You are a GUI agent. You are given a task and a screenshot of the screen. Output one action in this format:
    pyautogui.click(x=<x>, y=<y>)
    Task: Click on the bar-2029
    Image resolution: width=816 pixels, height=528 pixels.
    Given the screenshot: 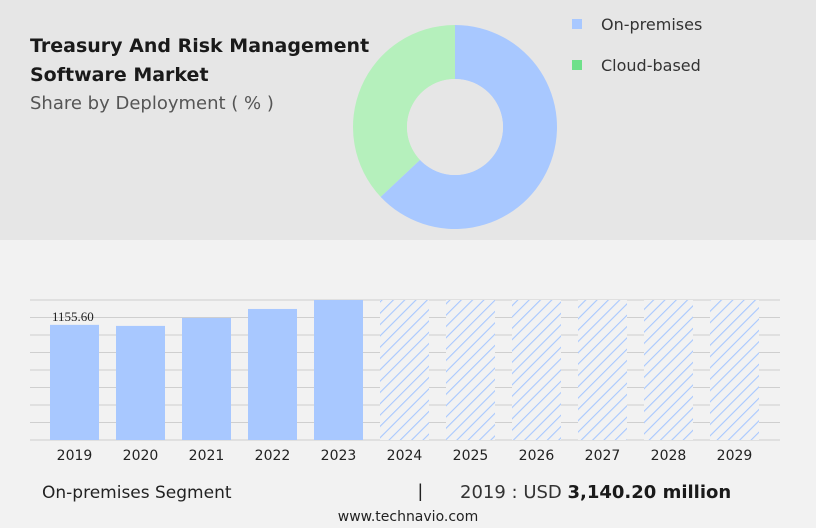 What is the action you would take?
    pyautogui.click(x=734, y=370)
    